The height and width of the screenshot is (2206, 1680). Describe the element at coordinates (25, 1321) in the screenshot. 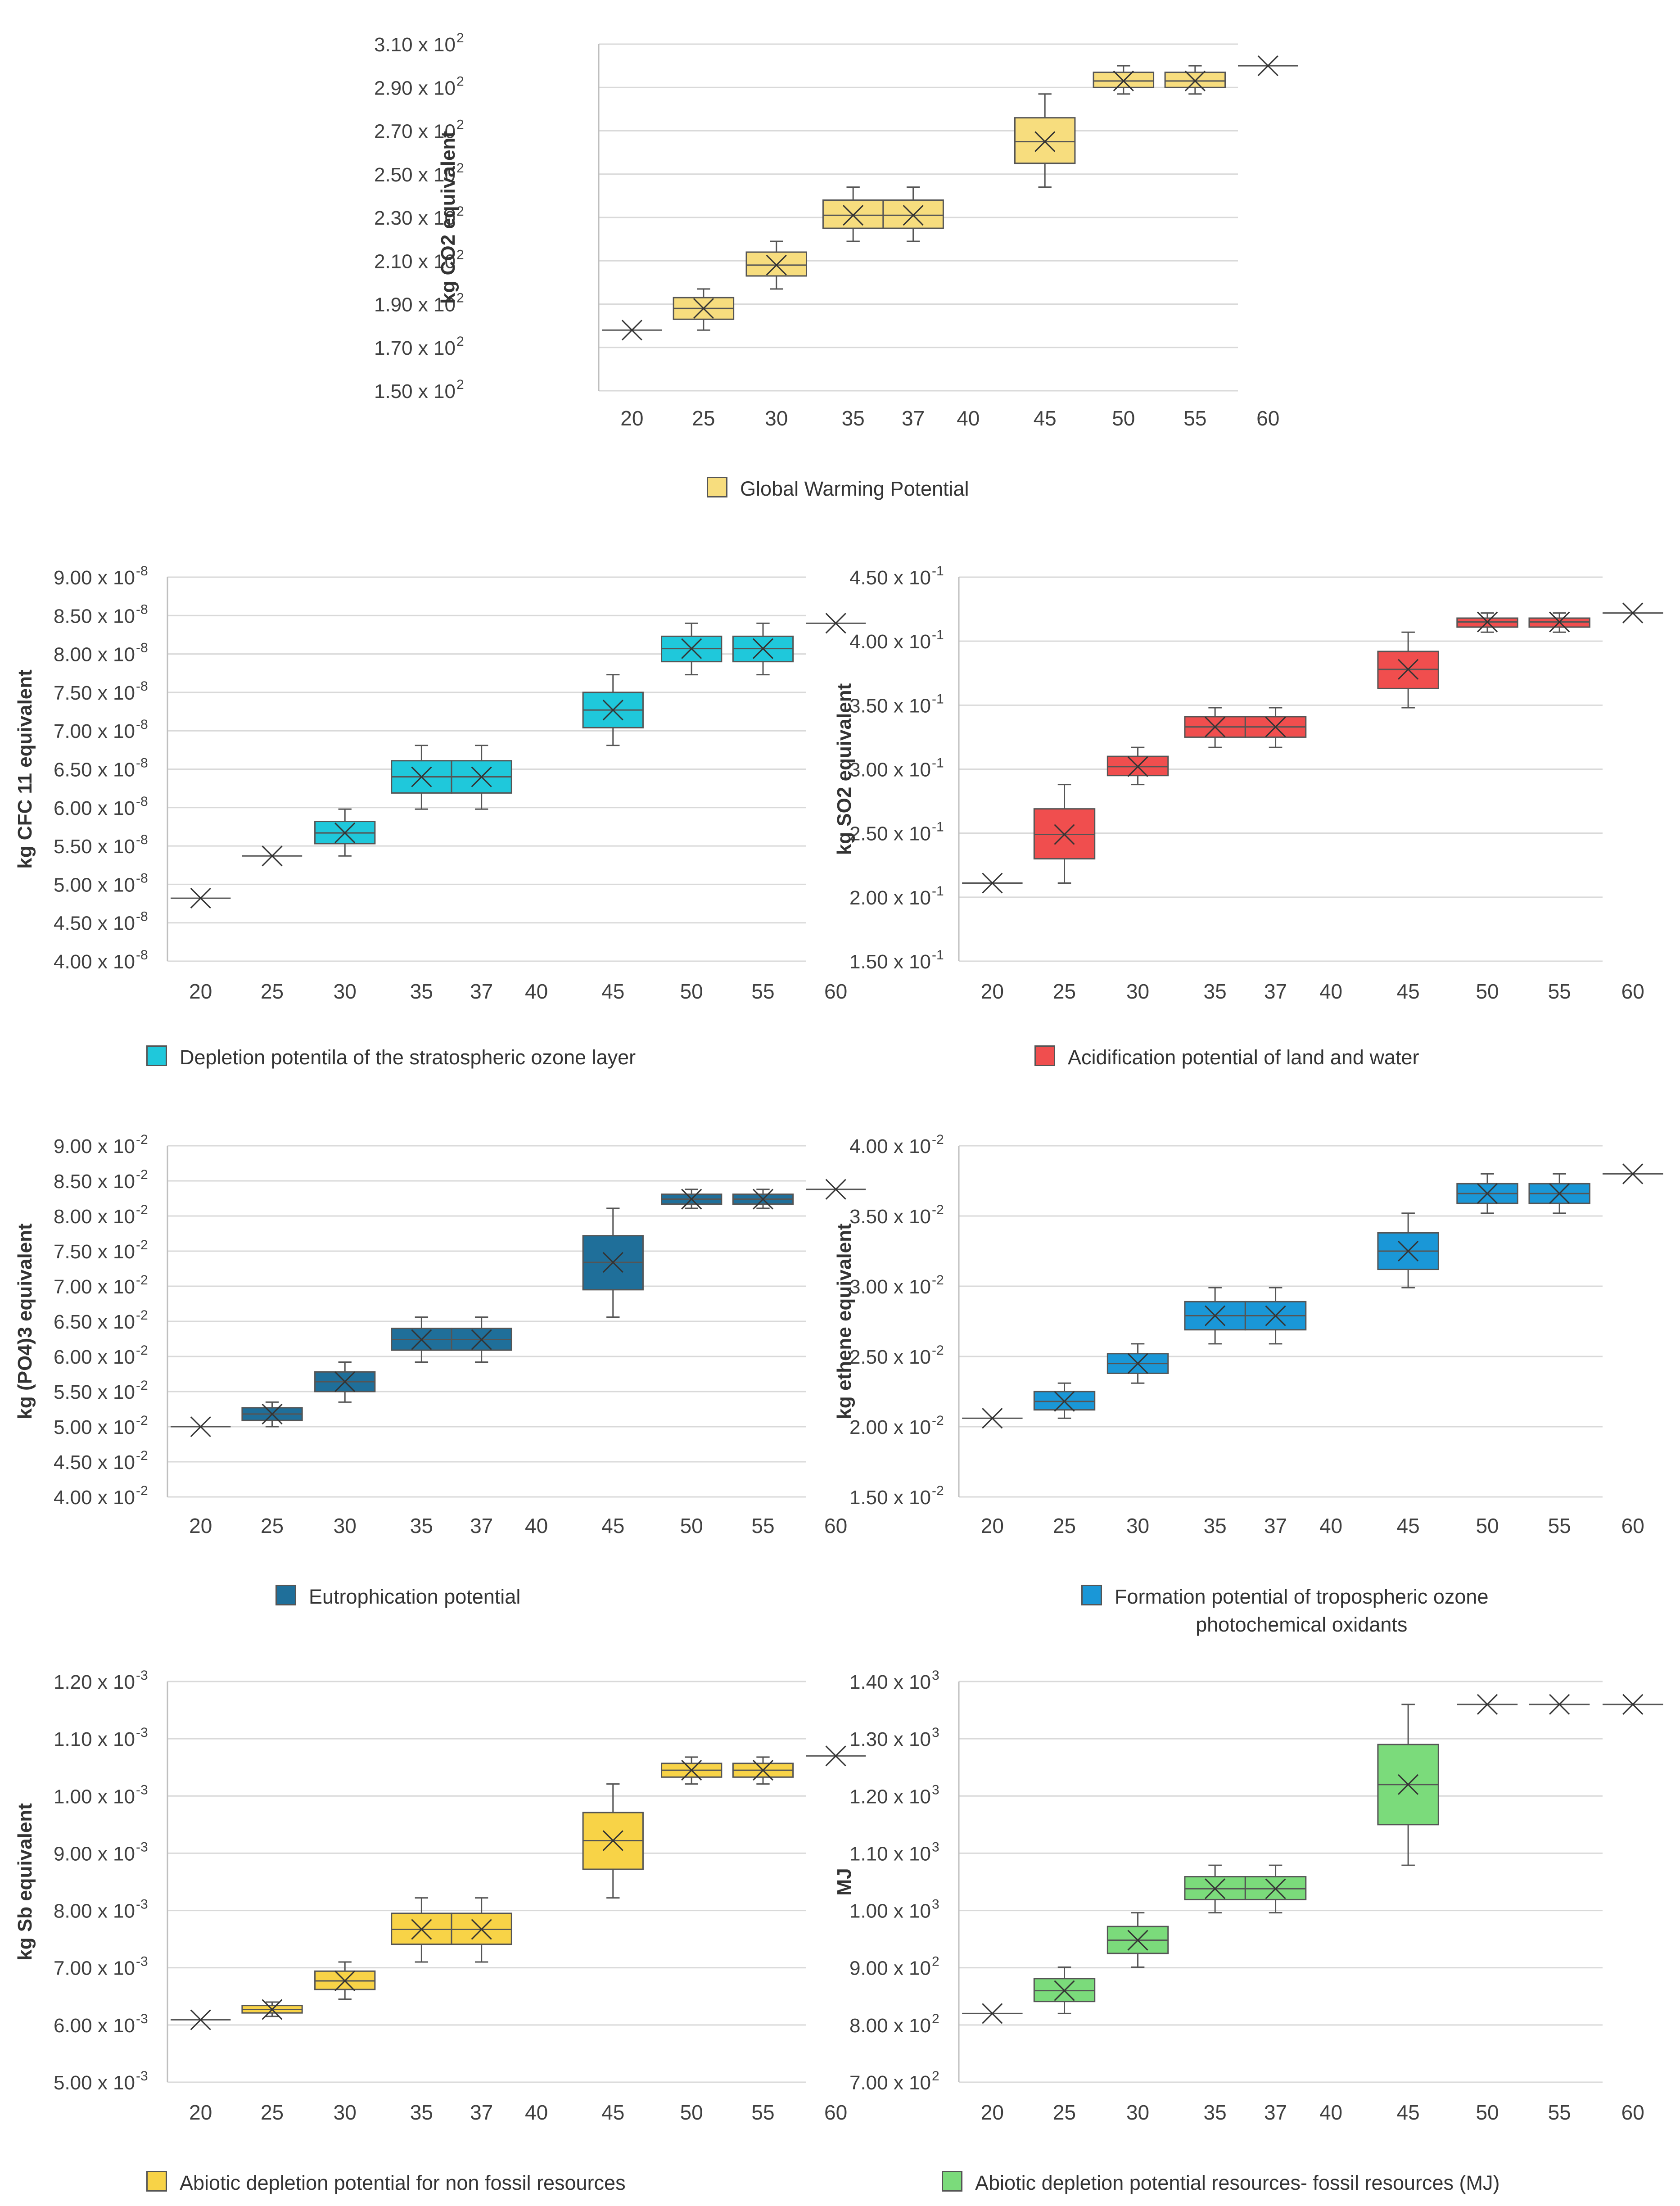

I see `y-axis-label: kg (PO4)3 equivalent` at that location.